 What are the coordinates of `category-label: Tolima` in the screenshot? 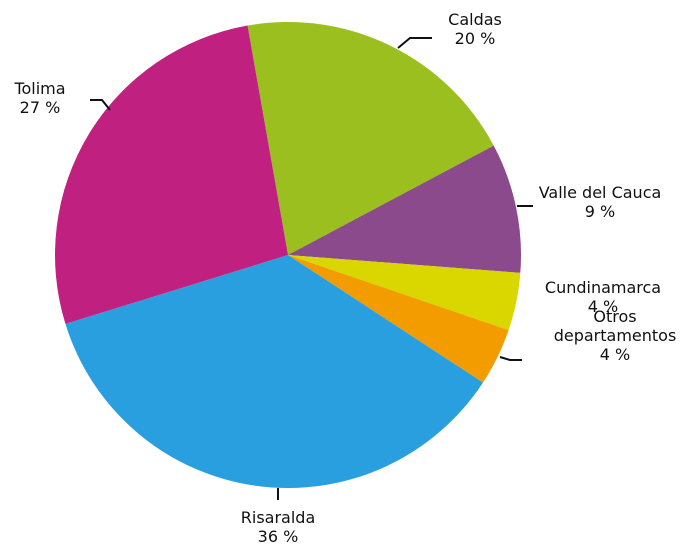 It's located at (40, 88).